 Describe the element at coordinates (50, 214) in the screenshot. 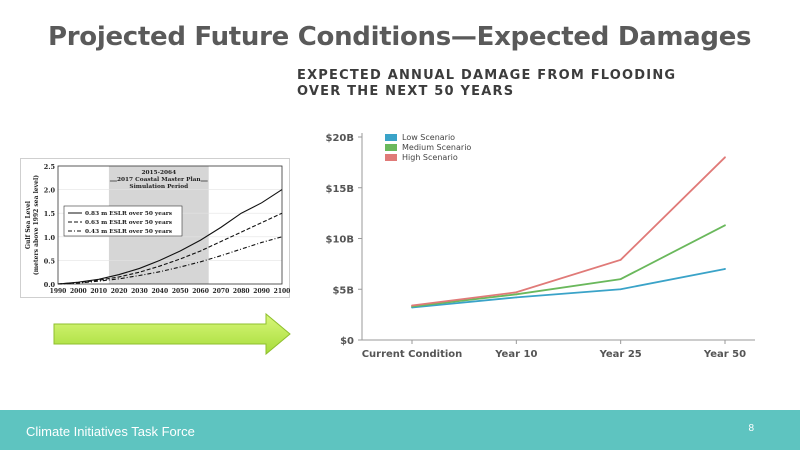

I see `y-tick-label: 1.5` at that location.